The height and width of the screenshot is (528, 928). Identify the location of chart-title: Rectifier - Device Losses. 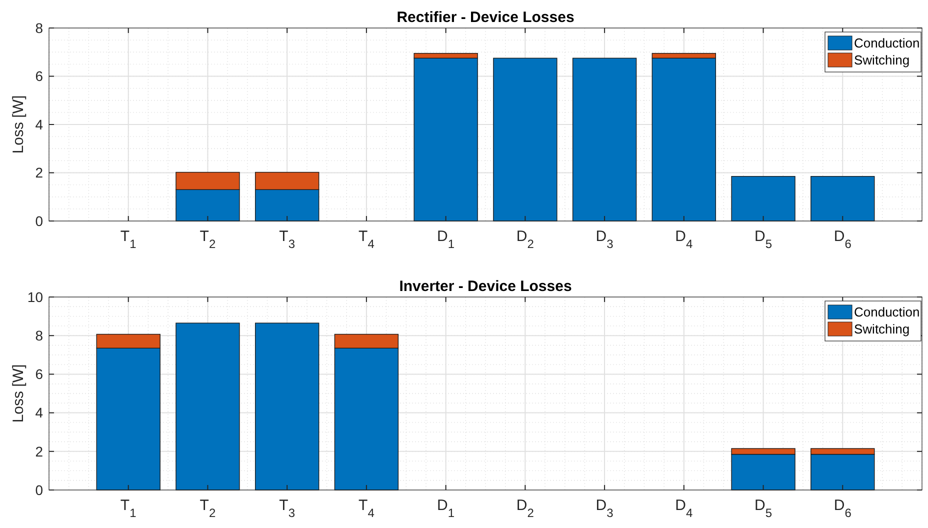
(485, 17).